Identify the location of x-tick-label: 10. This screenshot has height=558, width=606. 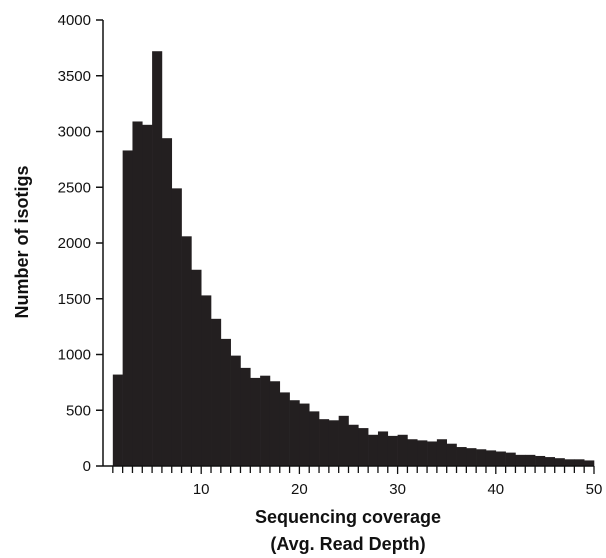
(201, 489).